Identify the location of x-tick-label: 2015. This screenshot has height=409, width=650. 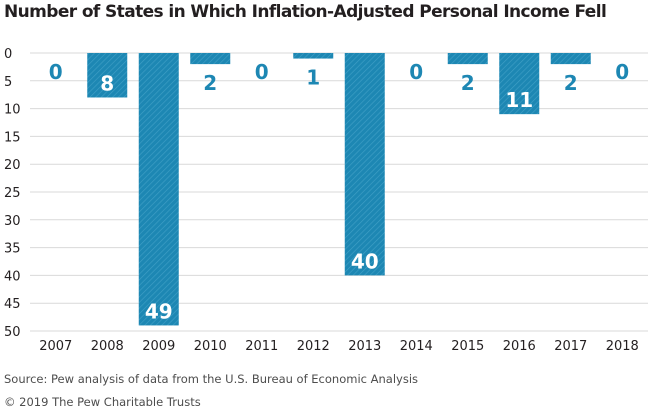
(467, 346).